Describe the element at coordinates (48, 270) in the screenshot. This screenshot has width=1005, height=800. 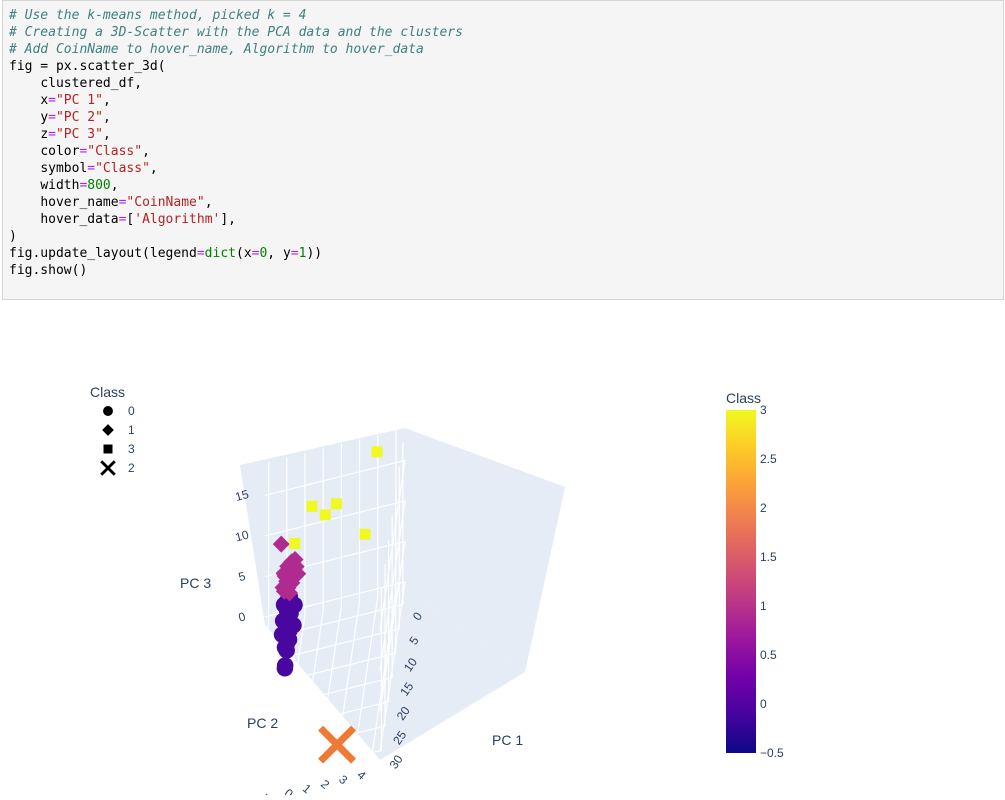
I see `code-token: fig.show()` at that location.